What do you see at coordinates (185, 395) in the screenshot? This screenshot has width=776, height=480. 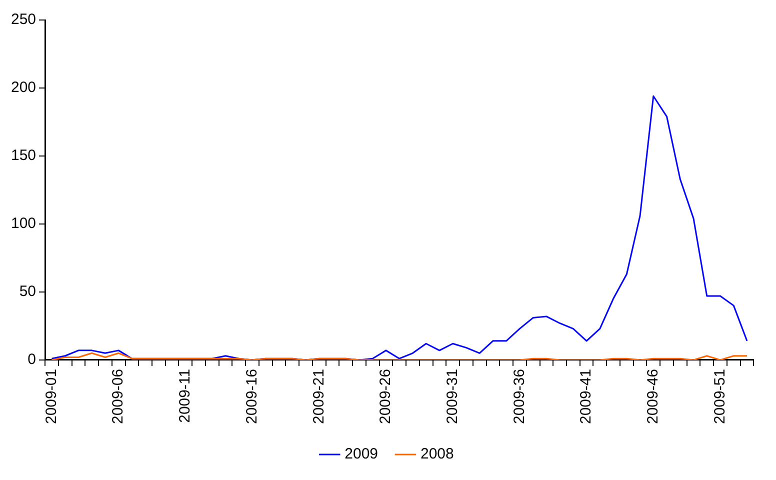 I see `x-tick-label: 2009-11` at bounding box center [185, 395].